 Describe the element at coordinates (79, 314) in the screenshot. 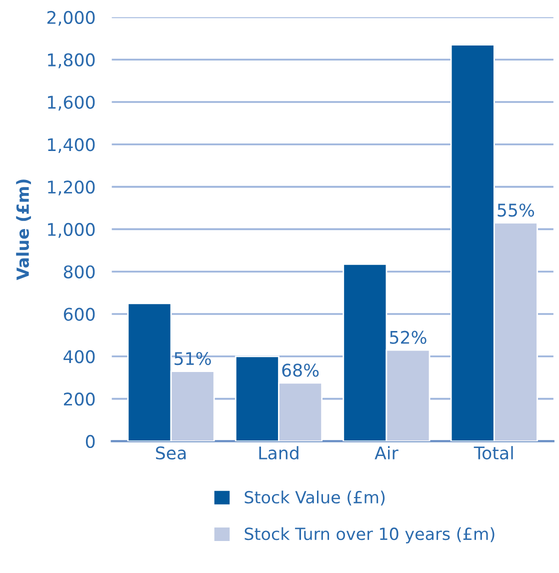

I see `y-tick-label: 600` at that location.